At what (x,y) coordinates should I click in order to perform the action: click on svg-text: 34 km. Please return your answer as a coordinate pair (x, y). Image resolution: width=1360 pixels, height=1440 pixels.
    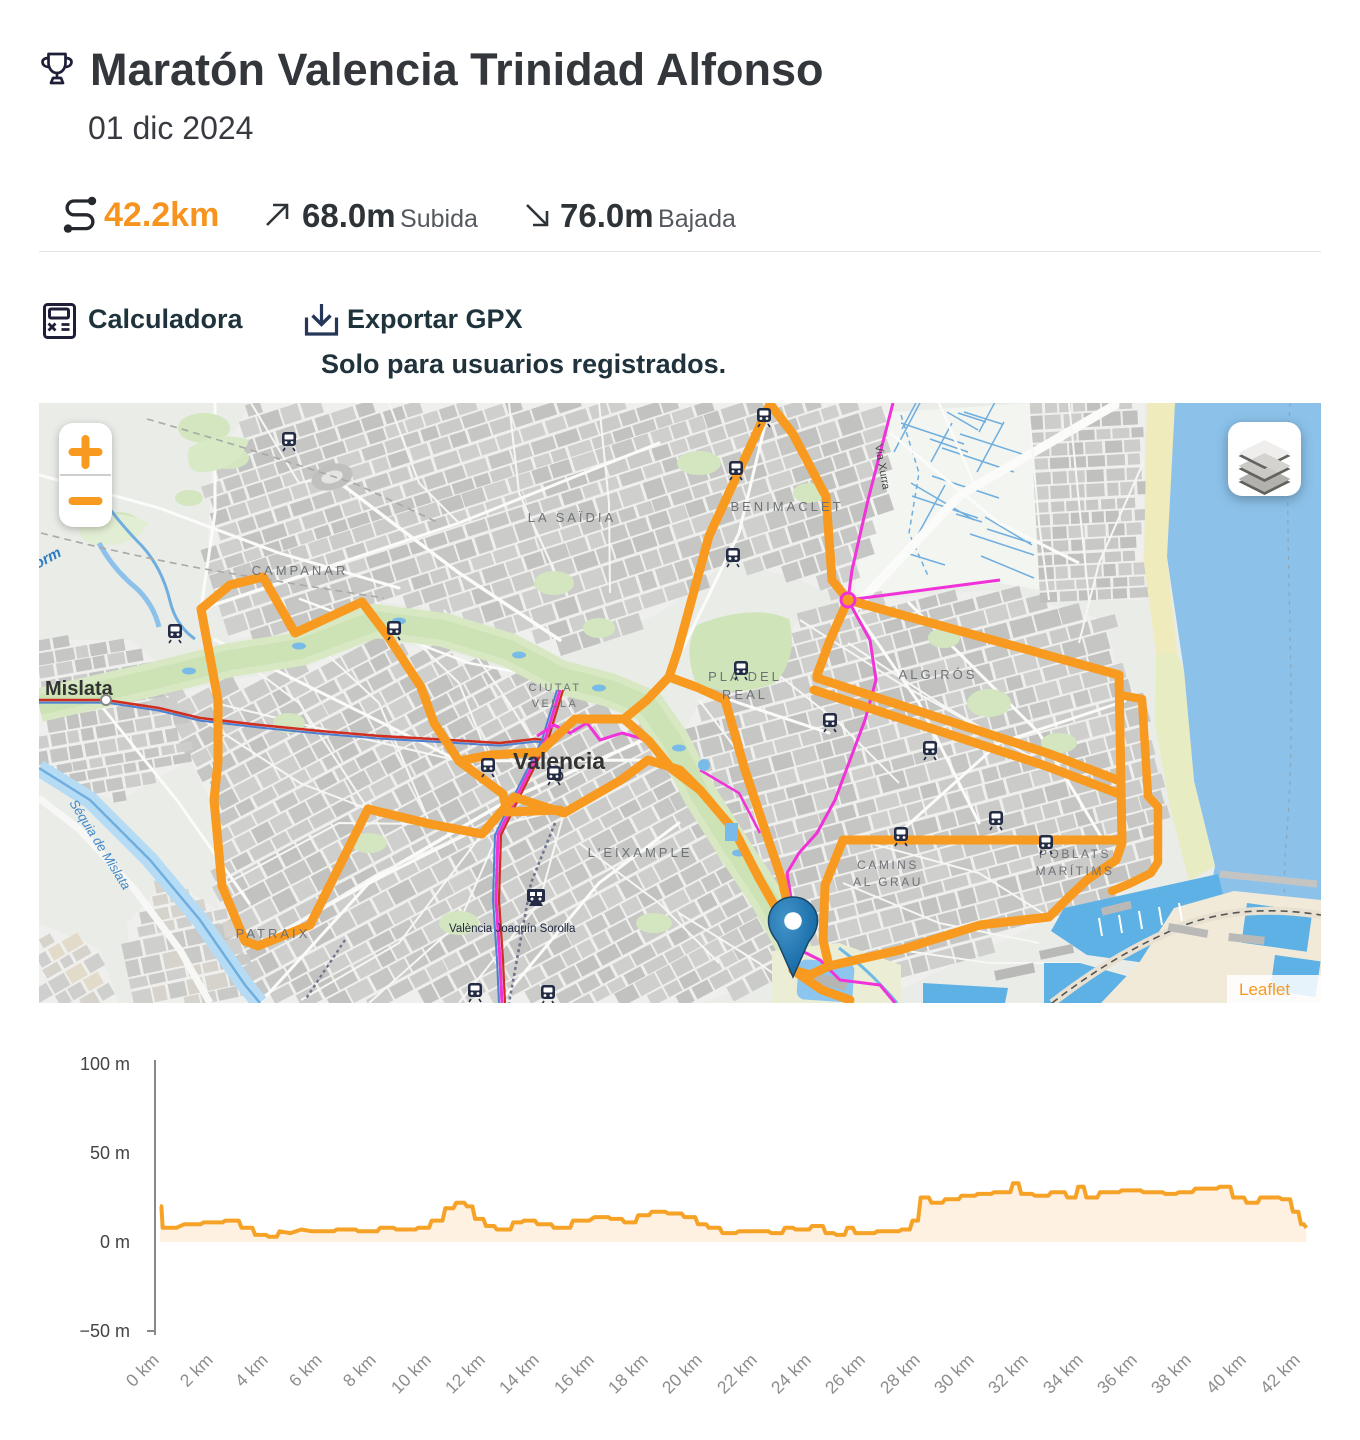
    Looking at the image, I should click on (1063, 1374).